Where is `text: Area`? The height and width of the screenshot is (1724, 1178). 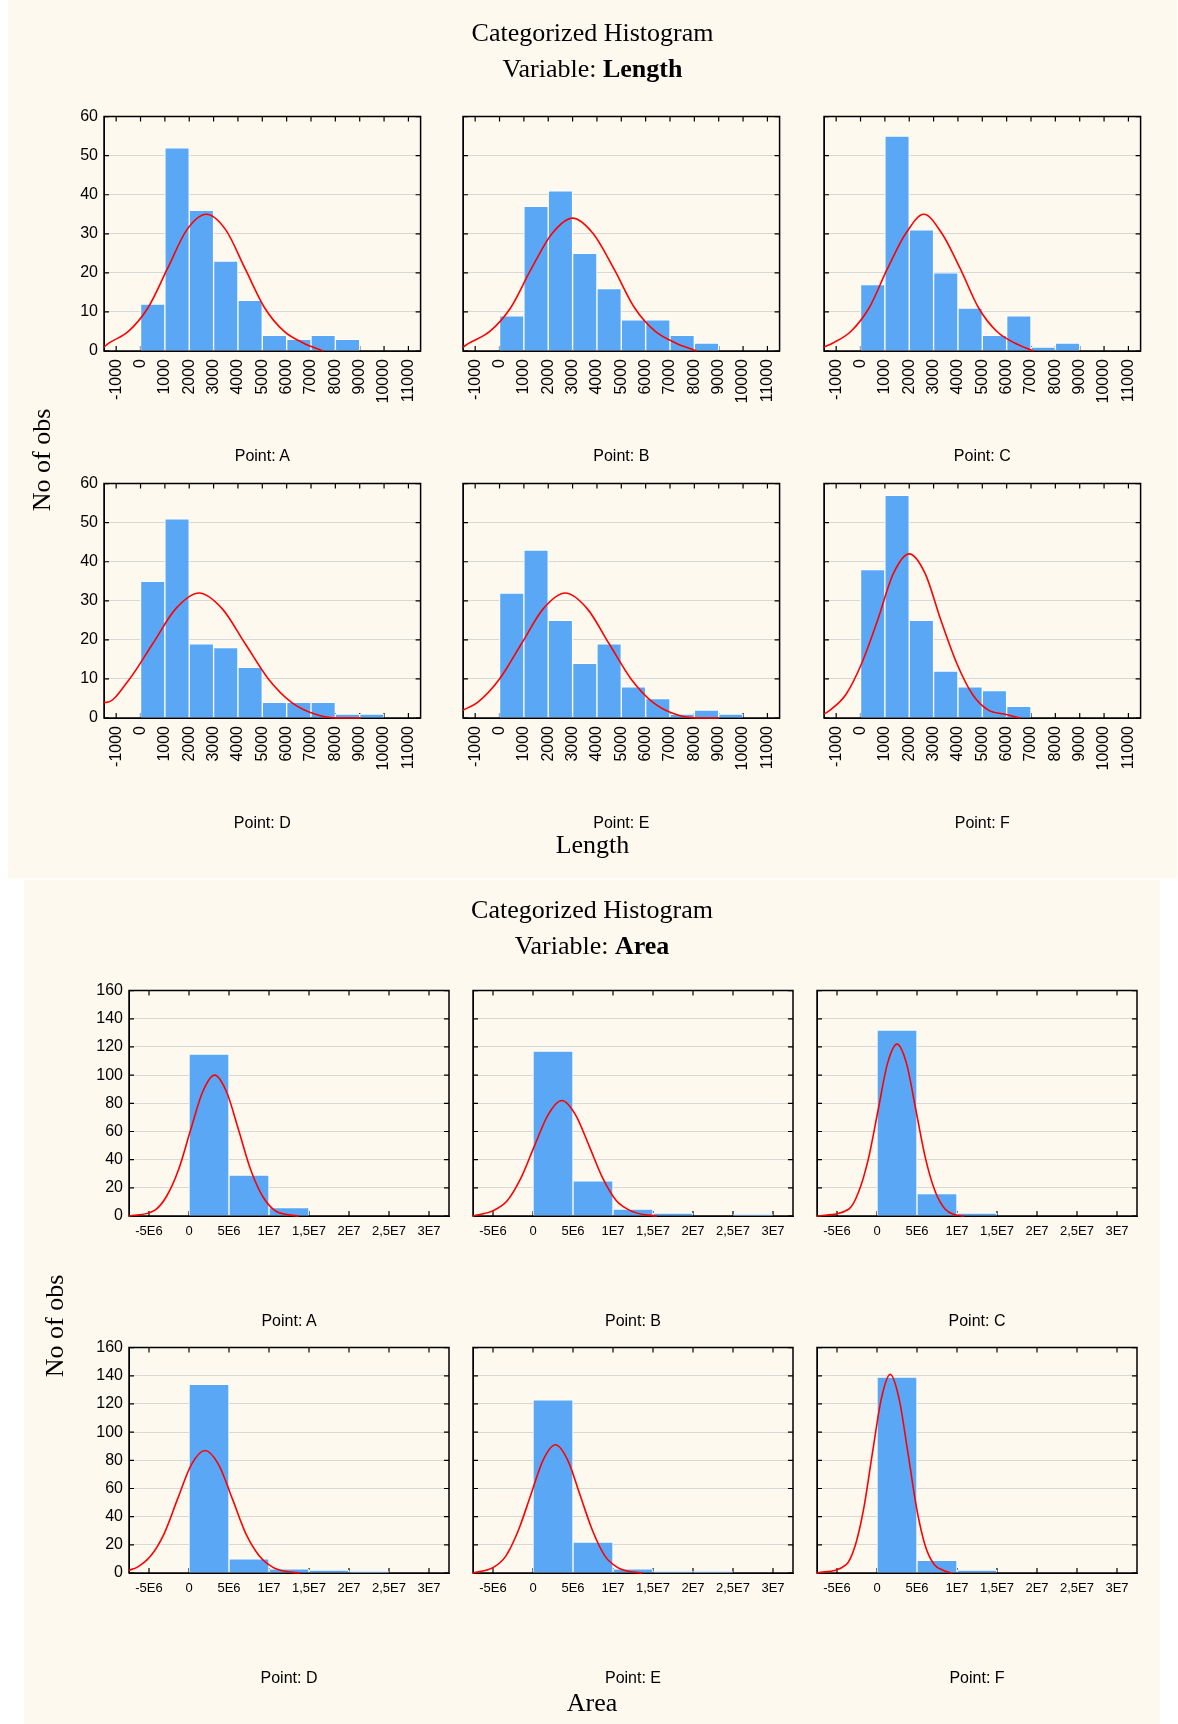 text: Area is located at coordinates (592, 1703).